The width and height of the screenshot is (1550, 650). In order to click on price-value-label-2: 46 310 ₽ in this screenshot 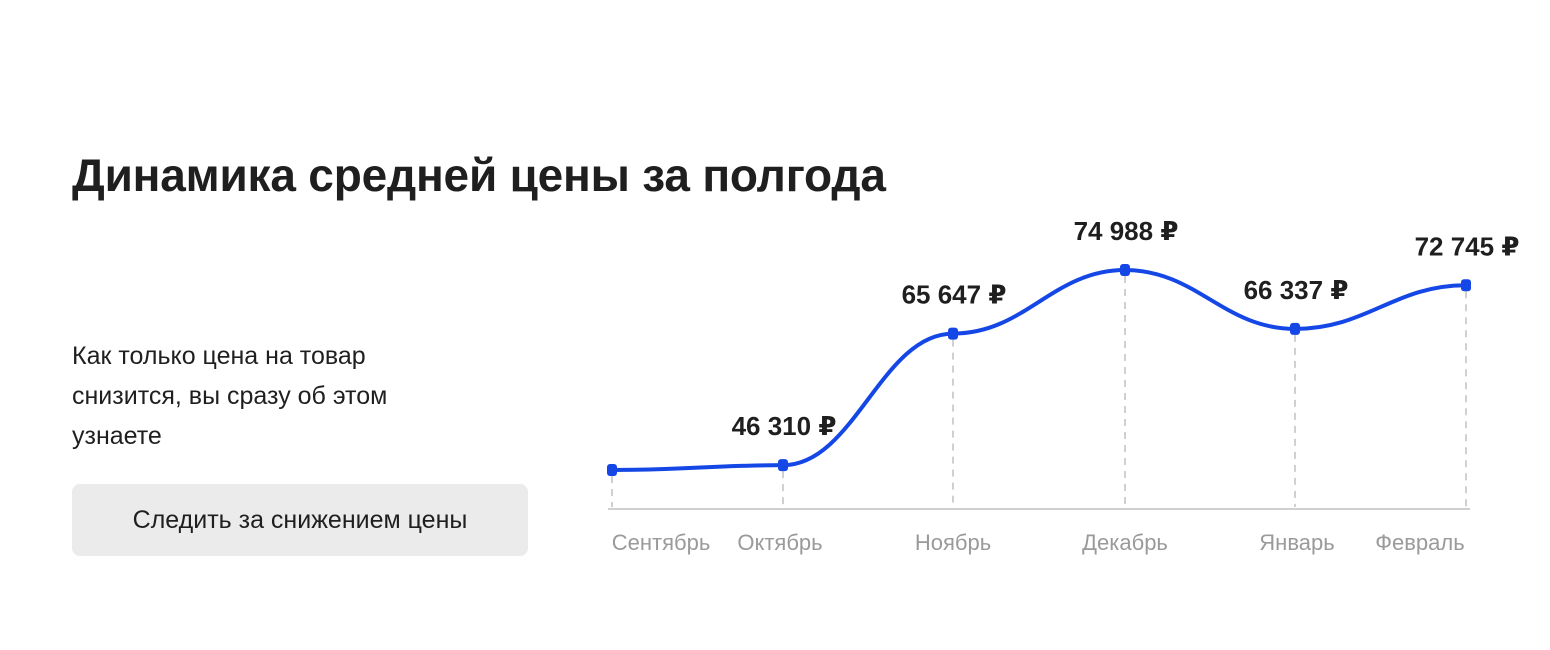, I will do `click(784, 426)`.